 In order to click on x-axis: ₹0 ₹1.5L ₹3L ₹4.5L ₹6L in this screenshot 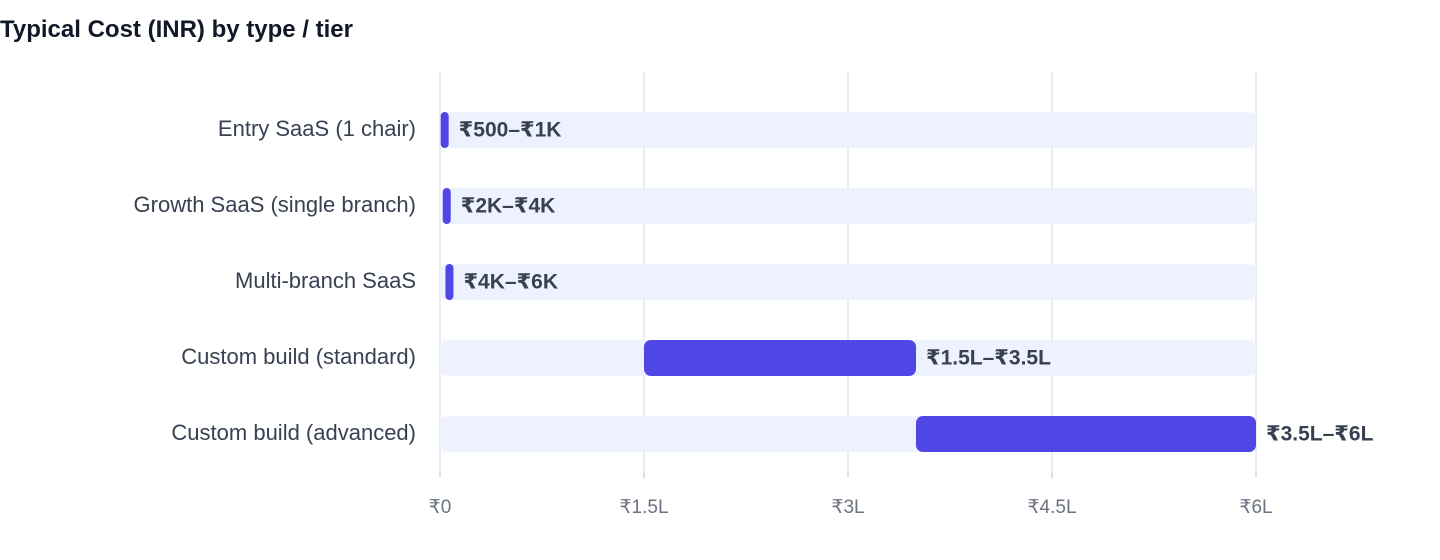, I will do `click(851, 495)`.